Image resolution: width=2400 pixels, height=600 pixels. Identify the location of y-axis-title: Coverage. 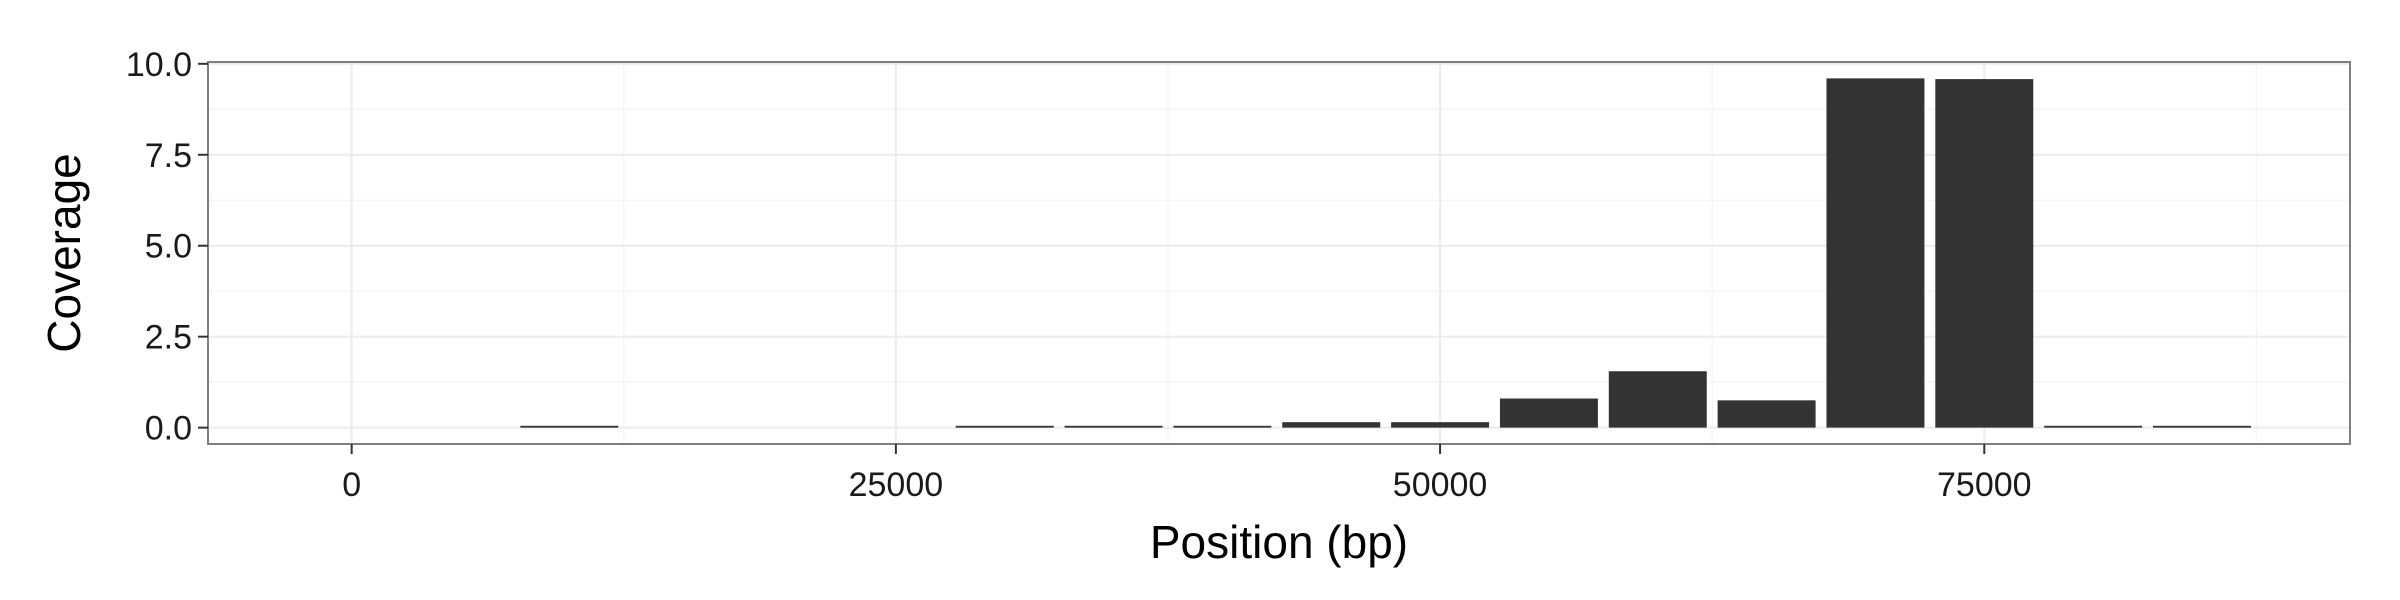
(64, 252).